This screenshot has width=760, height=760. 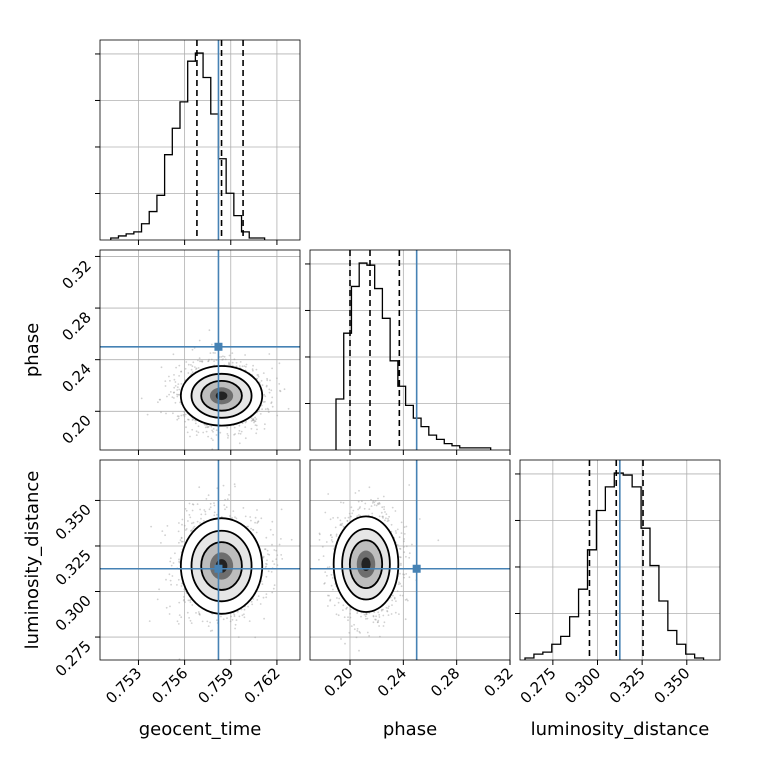 I want to click on truth-marker, so click(x=218, y=346).